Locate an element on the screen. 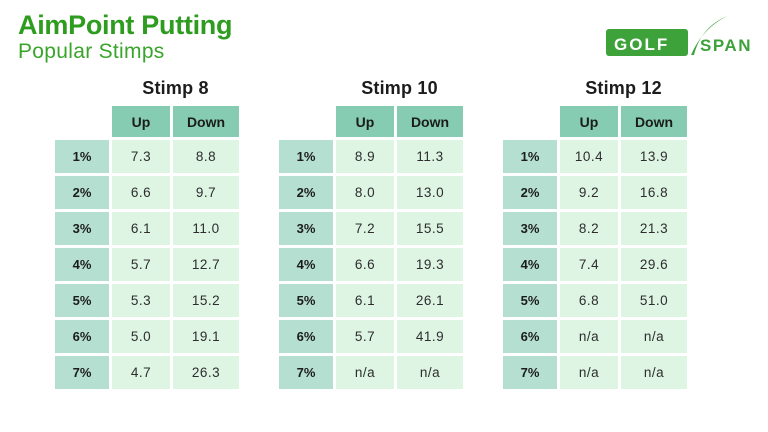  logo-text-golf: GOLF is located at coordinates (641, 44).